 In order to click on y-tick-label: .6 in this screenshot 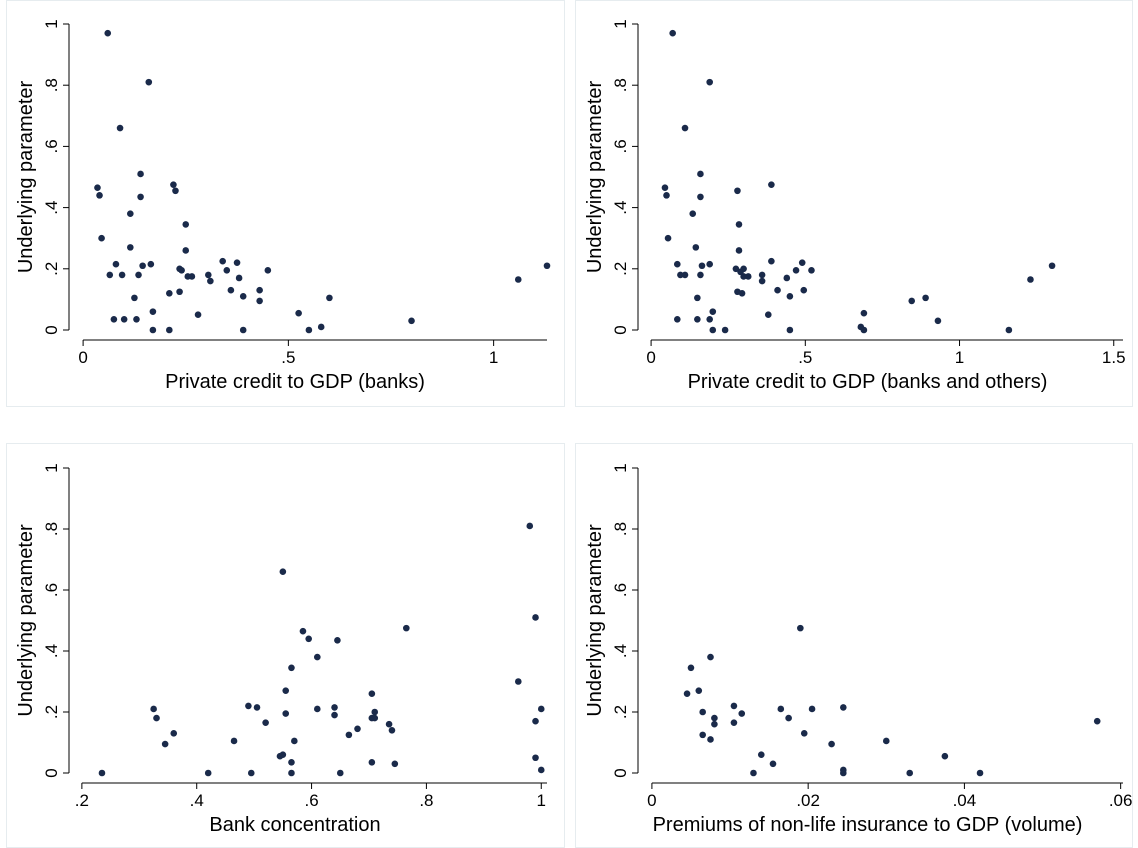, I will do `click(51, 146)`.